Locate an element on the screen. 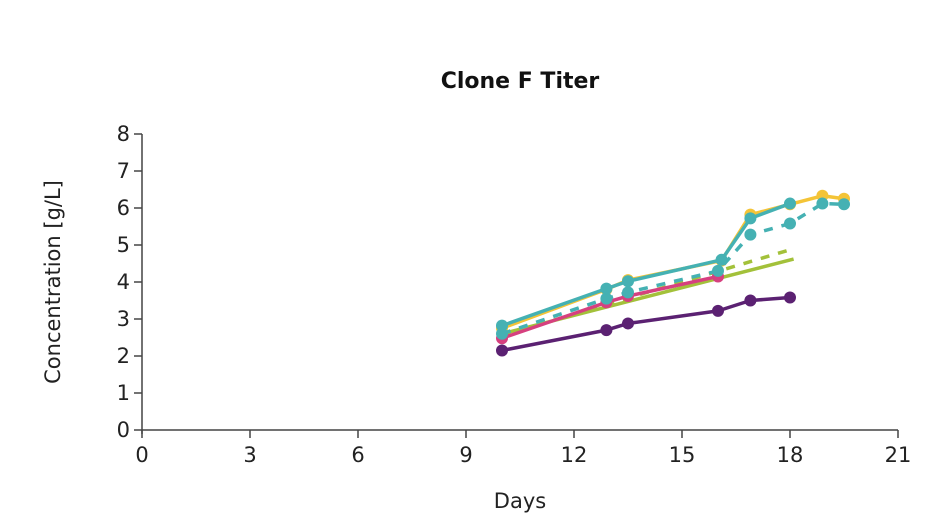 This screenshot has width=950, height=523. y-tick-label: 0 is located at coordinates (123, 430).